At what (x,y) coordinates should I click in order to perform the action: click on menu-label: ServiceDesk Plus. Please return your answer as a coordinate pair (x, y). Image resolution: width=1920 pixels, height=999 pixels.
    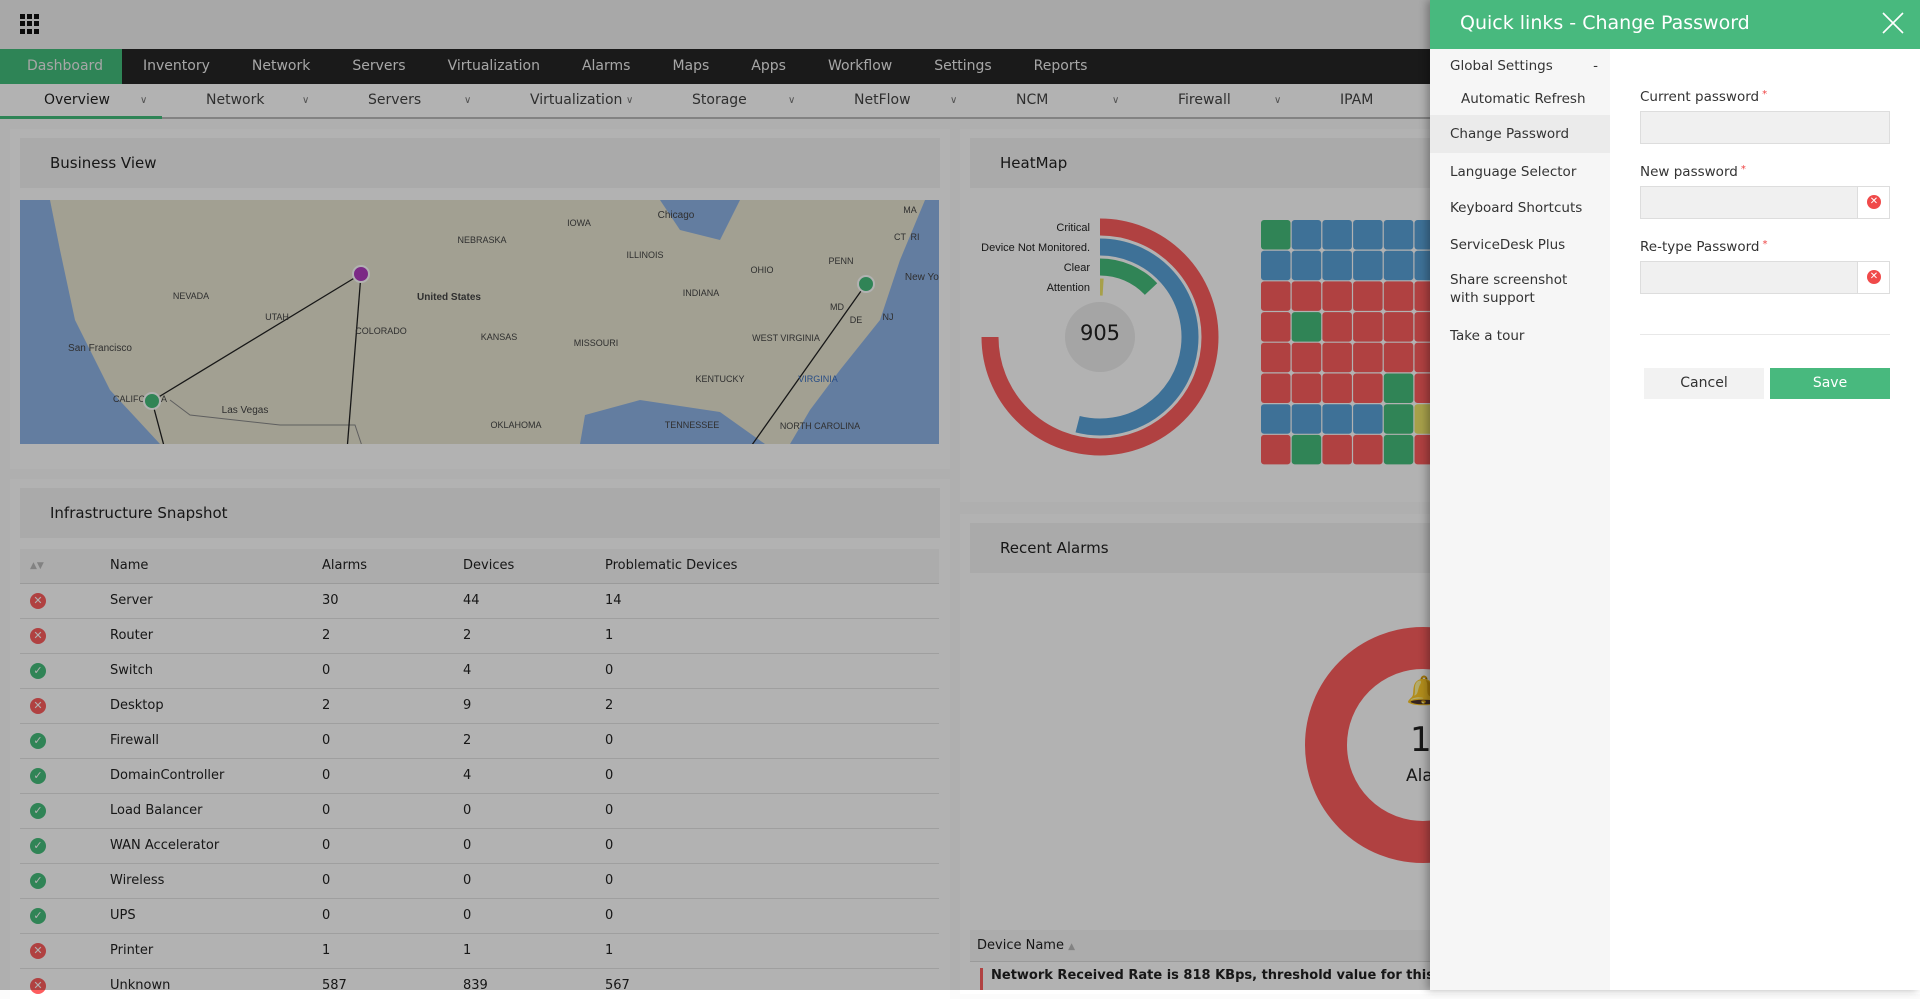
    Looking at the image, I should click on (1507, 245).